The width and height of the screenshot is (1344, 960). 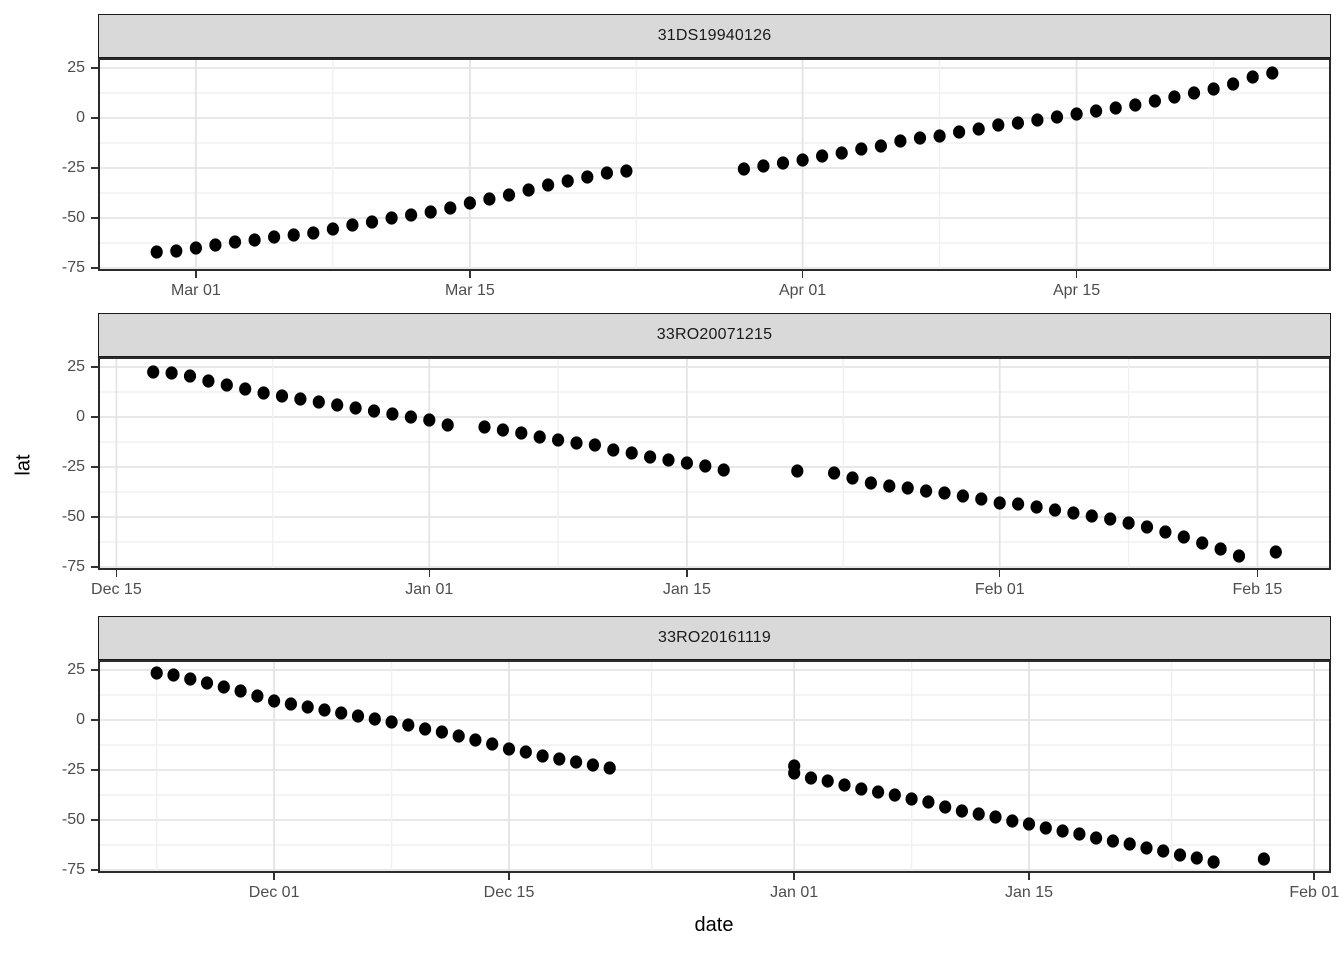 What do you see at coordinates (714, 637) in the screenshot?
I see `facet-strip-label: 33RO20161119` at bounding box center [714, 637].